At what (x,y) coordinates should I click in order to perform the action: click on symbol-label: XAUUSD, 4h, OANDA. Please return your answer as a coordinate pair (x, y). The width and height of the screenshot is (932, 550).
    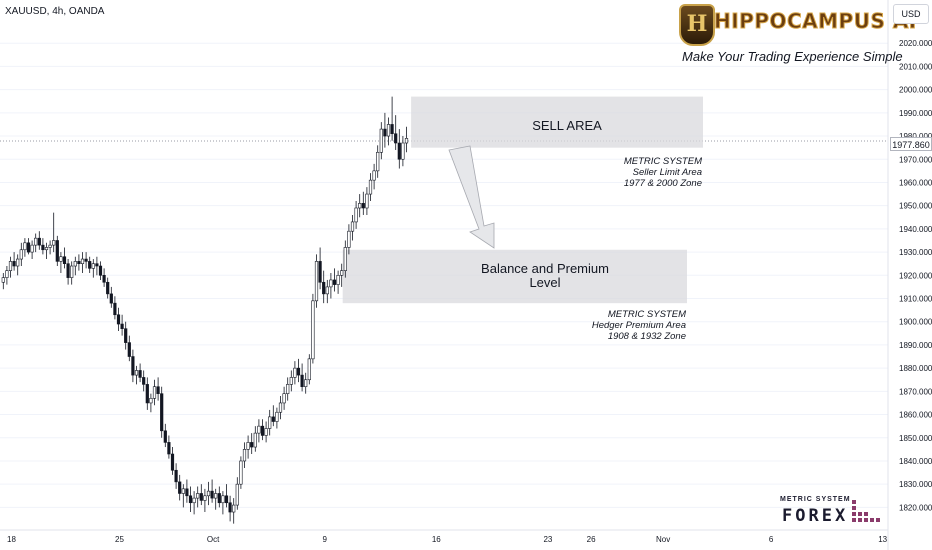
    Looking at the image, I should click on (55, 11).